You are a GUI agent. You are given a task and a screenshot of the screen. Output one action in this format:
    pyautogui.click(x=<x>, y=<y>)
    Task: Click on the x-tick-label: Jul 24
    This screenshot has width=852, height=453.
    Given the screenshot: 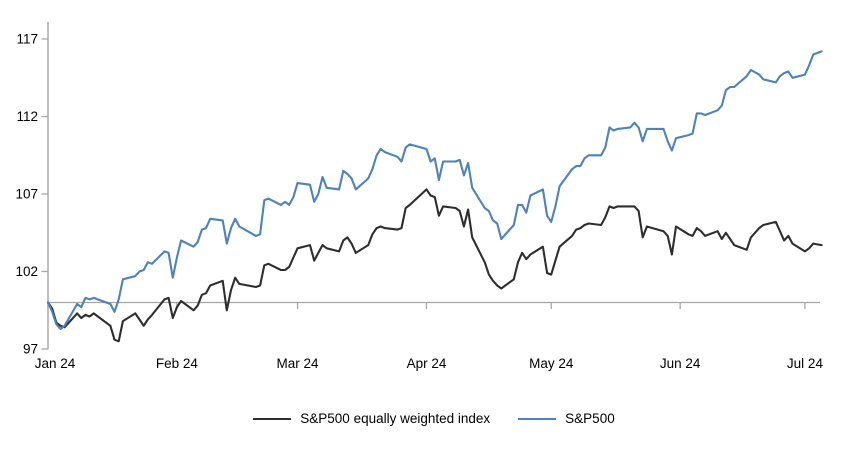 What is the action you would take?
    pyautogui.click(x=805, y=363)
    